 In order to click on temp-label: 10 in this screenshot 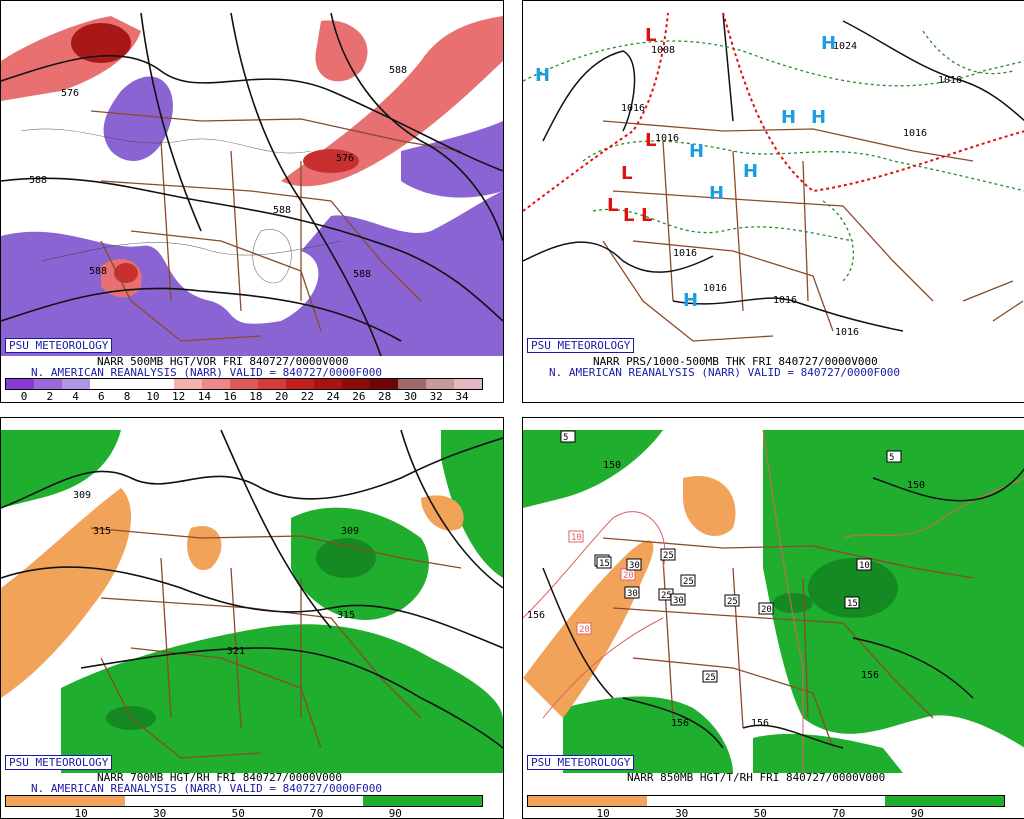, I will do `click(576, 538)`.